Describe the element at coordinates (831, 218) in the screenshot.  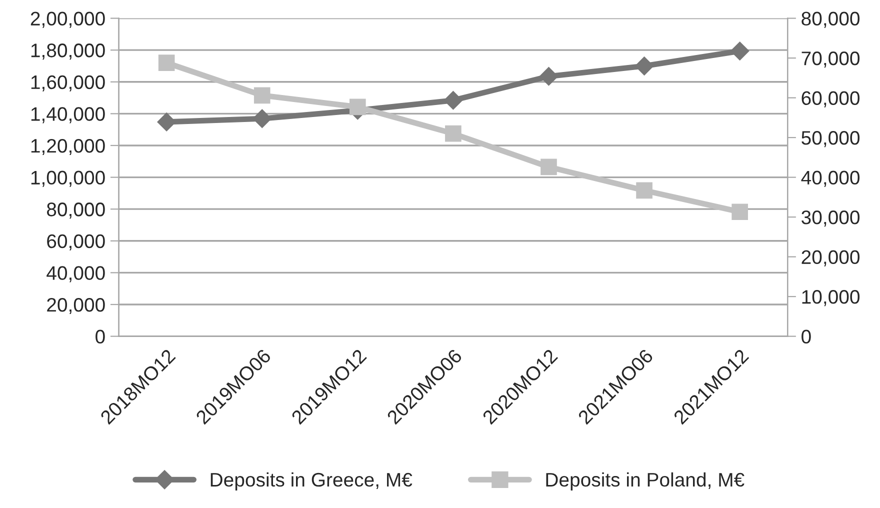
I see `y2-tick-label: 30,000` at that location.